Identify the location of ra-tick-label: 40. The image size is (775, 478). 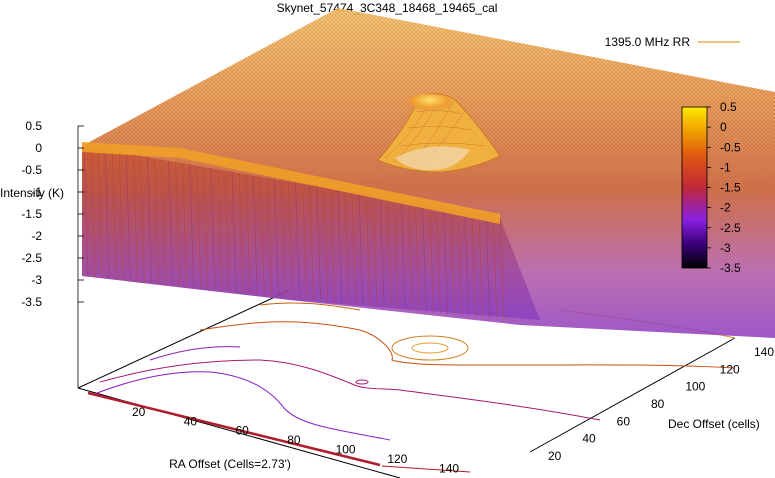
(191, 421).